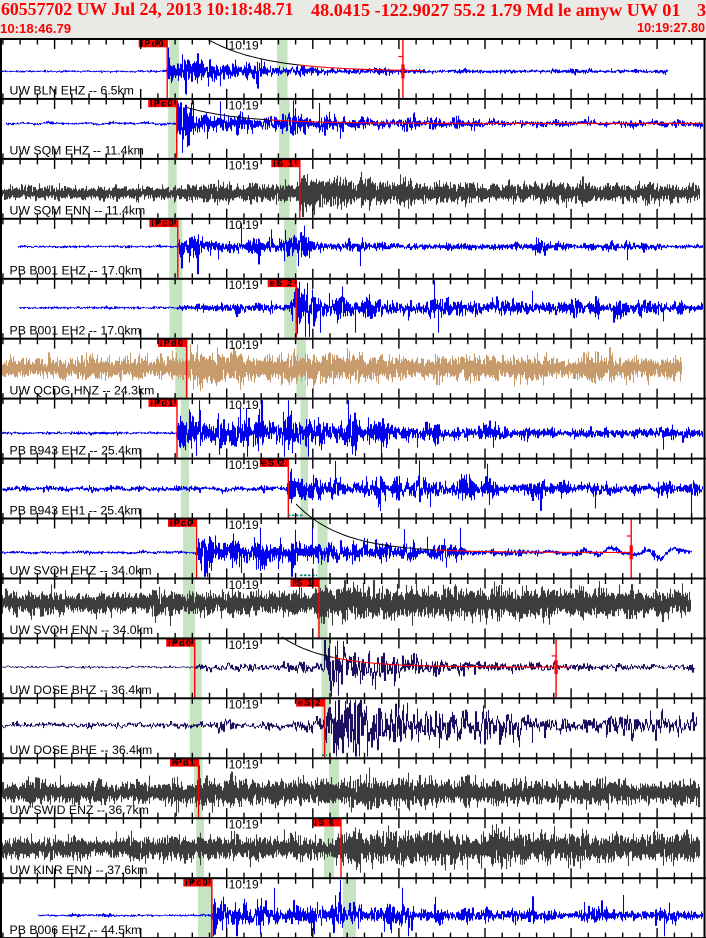 The height and width of the screenshot is (938, 706). I want to click on svg-text: PB B006 EHZ -- 44.5km, so click(76, 930).